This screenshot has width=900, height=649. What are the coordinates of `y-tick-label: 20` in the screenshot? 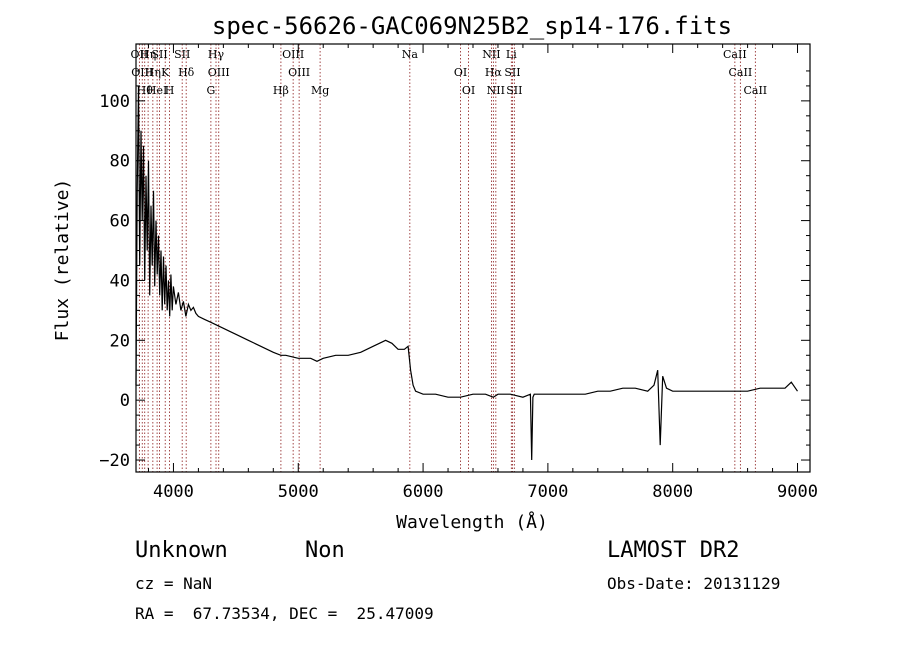 It's located at (120, 341).